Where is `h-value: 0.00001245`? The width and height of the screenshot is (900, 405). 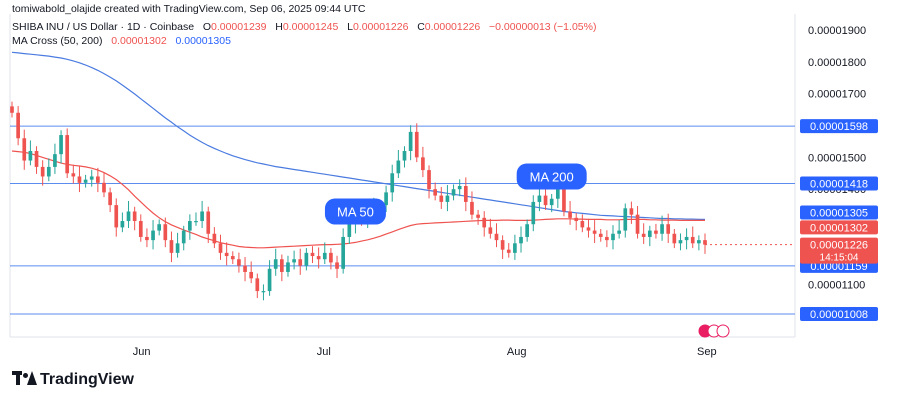
h-value: 0.00001245 is located at coordinates (310, 27).